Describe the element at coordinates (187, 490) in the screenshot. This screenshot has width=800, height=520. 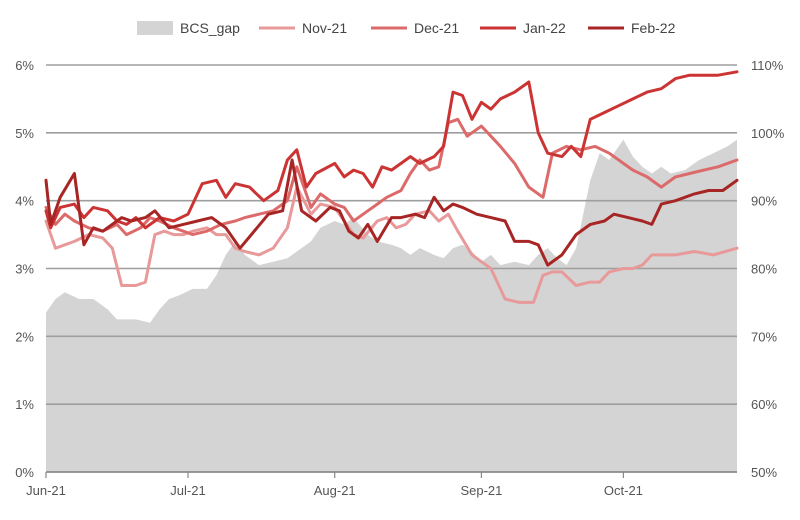
I see `x-tick-label: Jul-21` at that location.